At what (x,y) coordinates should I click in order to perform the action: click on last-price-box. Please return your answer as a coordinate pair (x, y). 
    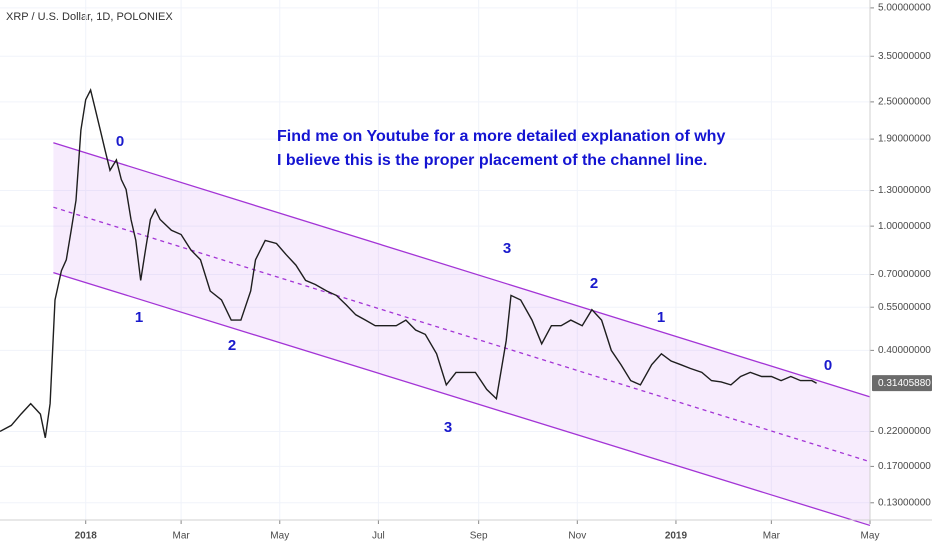
    Looking at the image, I should click on (902, 383).